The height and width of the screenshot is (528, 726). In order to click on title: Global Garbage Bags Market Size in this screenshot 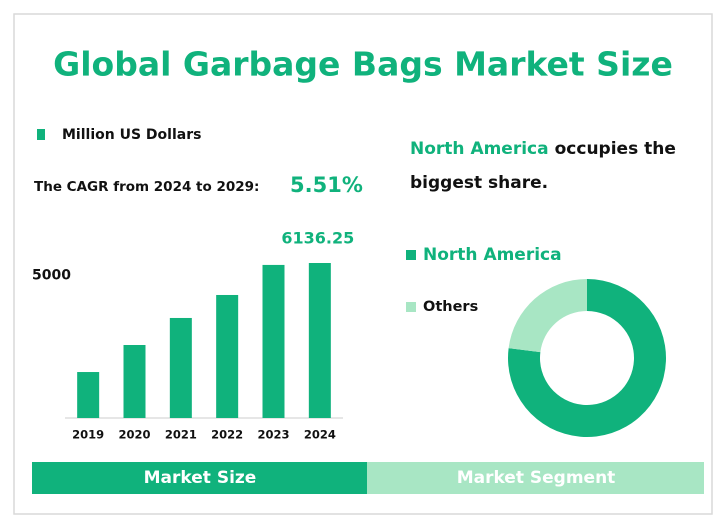, I will do `click(363, 64)`.